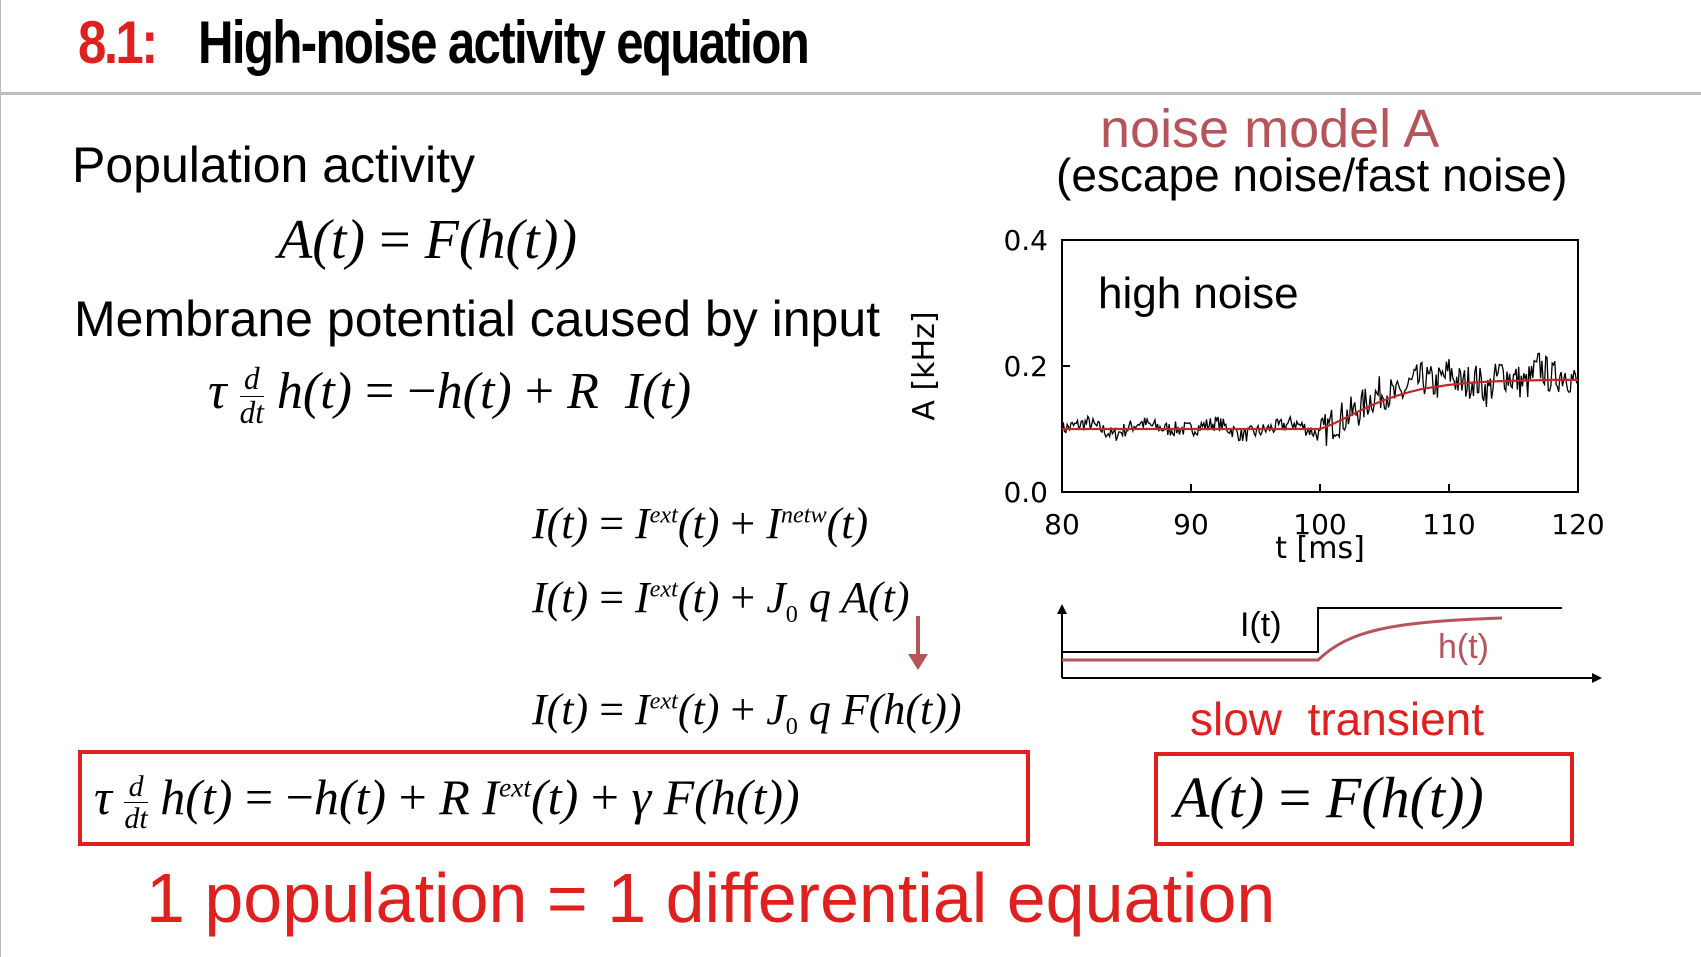 The width and height of the screenshot is (1701, 957). I want to click on arrow-right-icon, so click(1597, 678).